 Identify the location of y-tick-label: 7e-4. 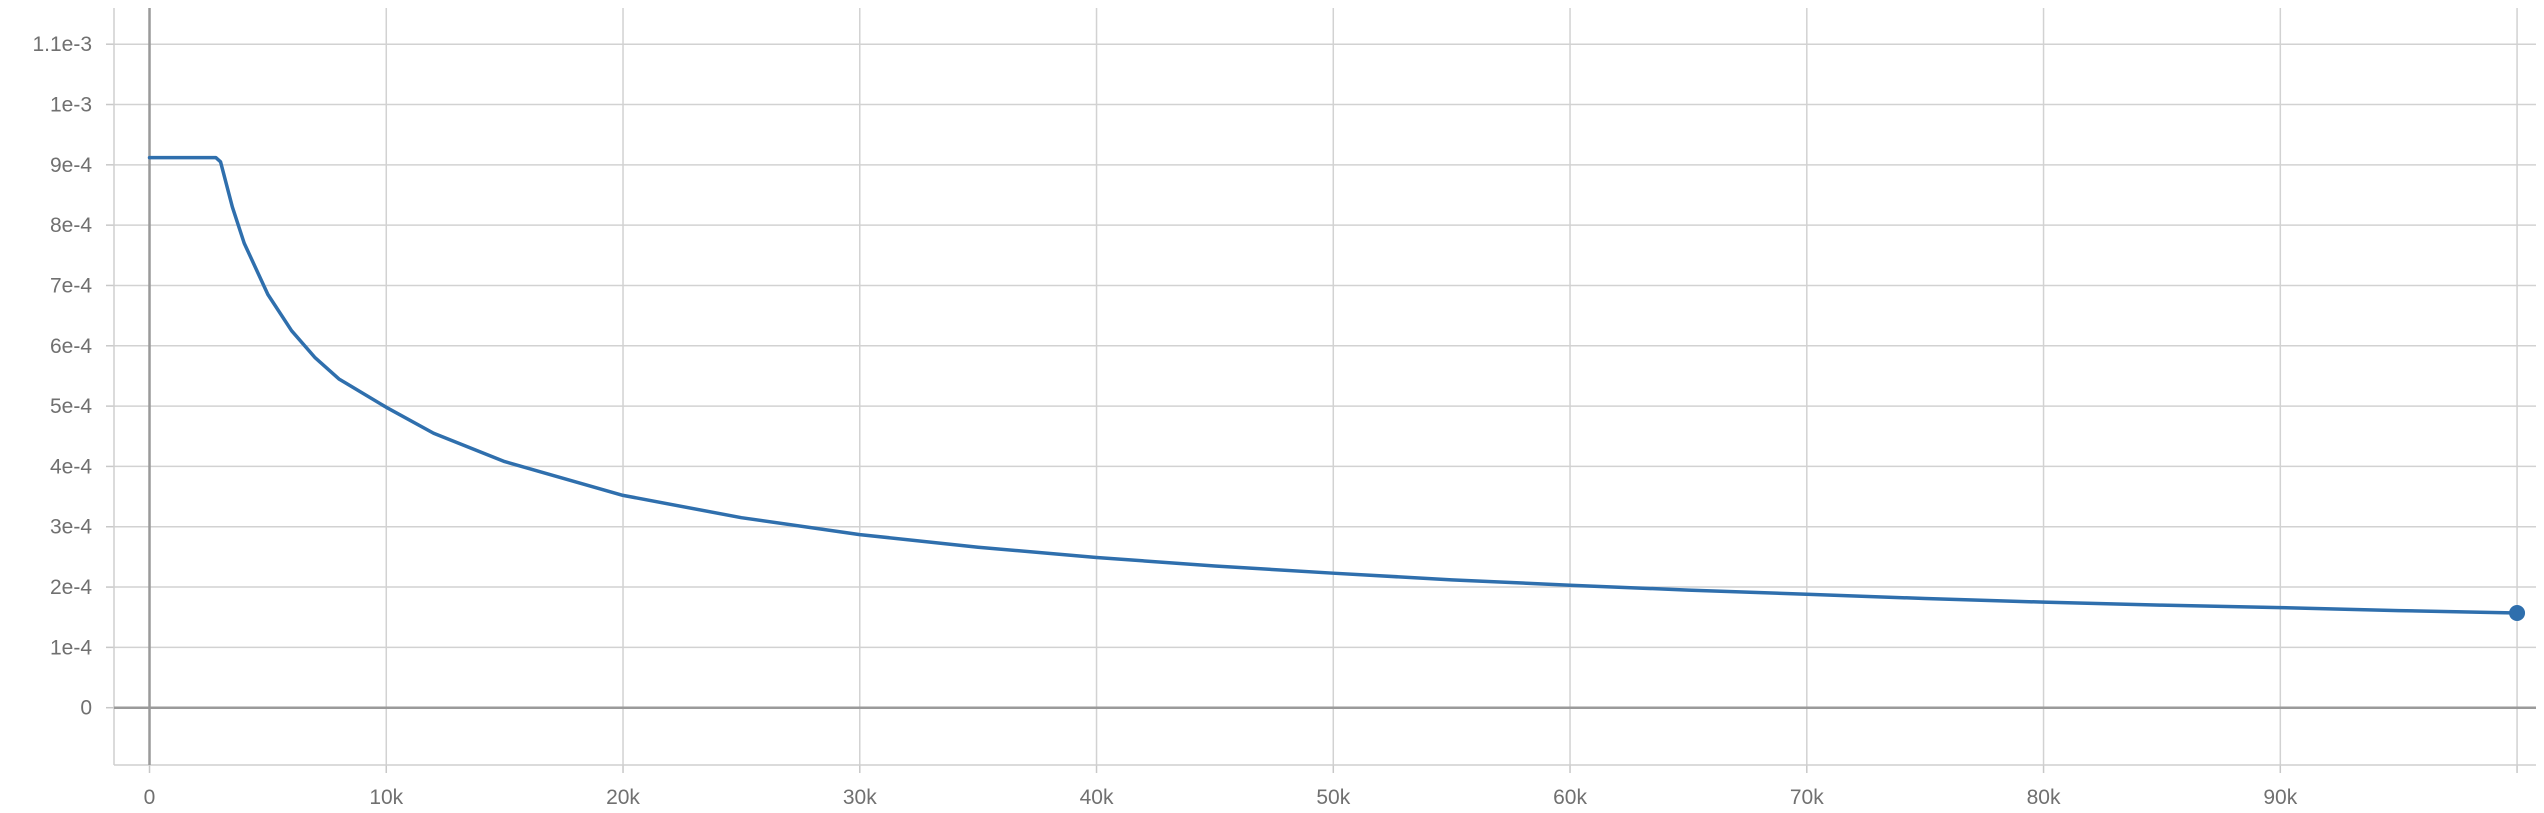
(71, 285).